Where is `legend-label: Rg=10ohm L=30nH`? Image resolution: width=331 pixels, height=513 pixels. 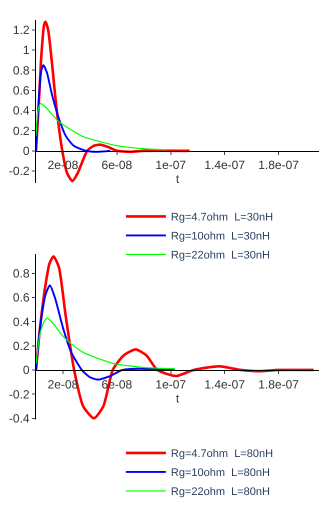
legend-label: Rg=10ohm L=30nH is located at coordinates (220, 236).